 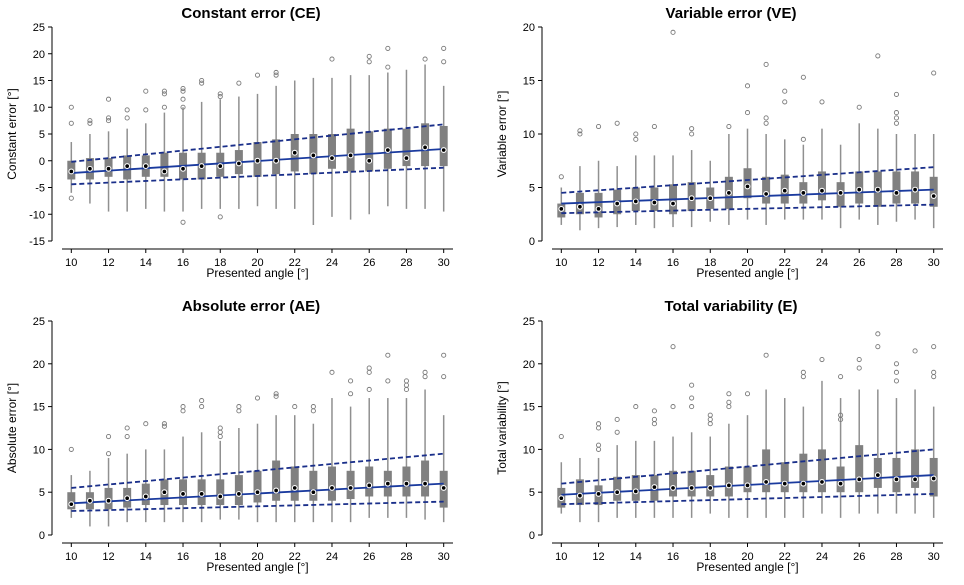 I want to click on y-axis-label: Variable error [°], so click(x=502, y=134).